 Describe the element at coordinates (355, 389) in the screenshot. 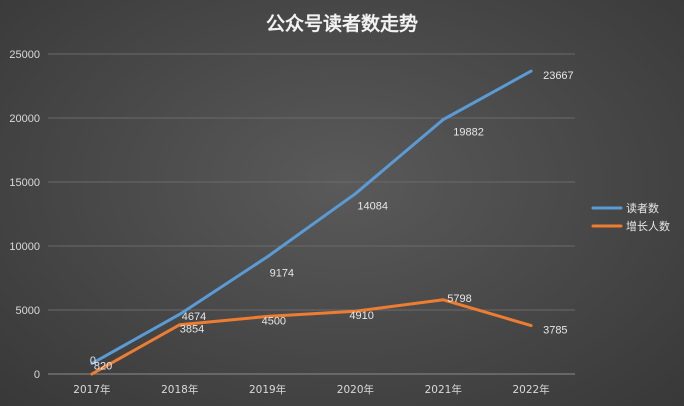

I see `x-tick-label: 2020年` at that location.